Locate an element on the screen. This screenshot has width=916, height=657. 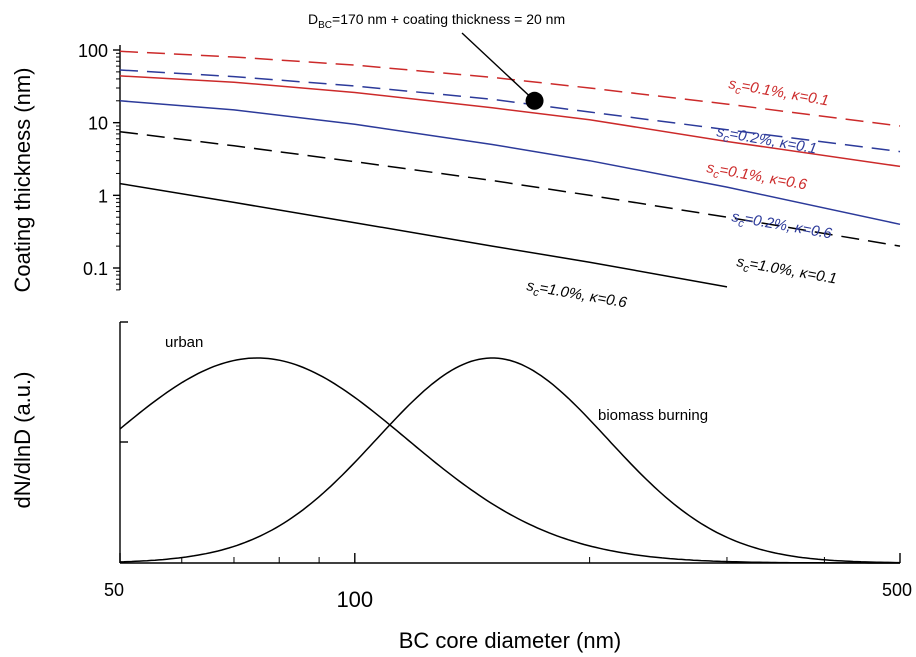
series-label-6: sc=1.0%, κ=0.6 is located at coordinates (577, 295).